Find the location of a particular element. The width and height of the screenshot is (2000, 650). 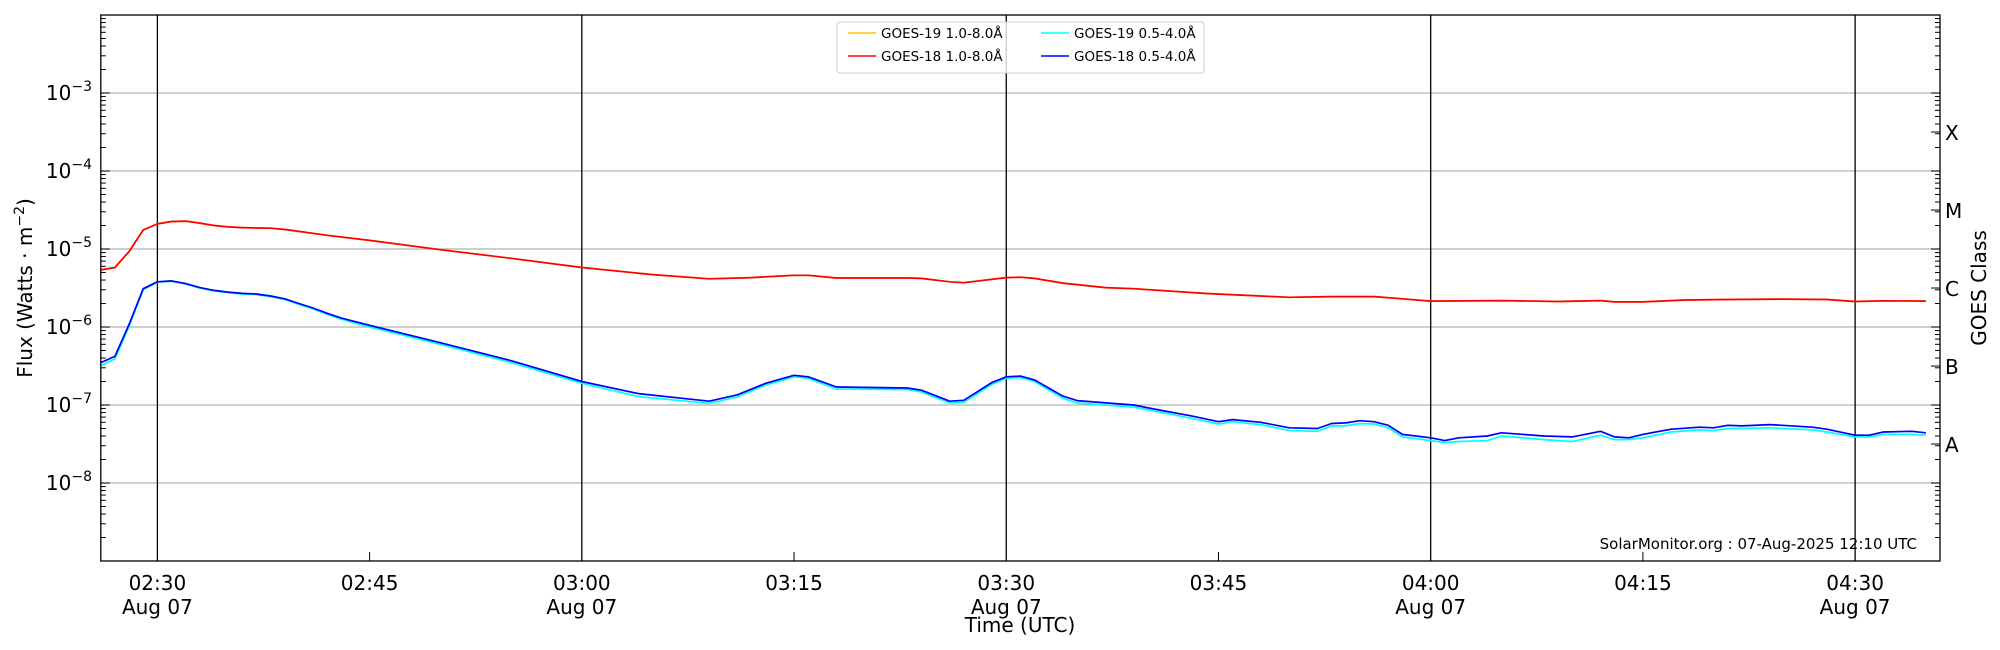

class-label-x: X is located at coordinates (1952, 133).